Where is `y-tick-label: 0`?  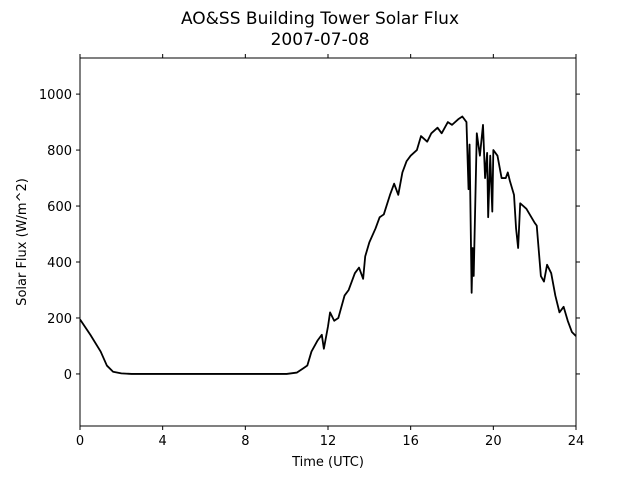
y-tick-label: 0 is located at coordinates (68, 375).